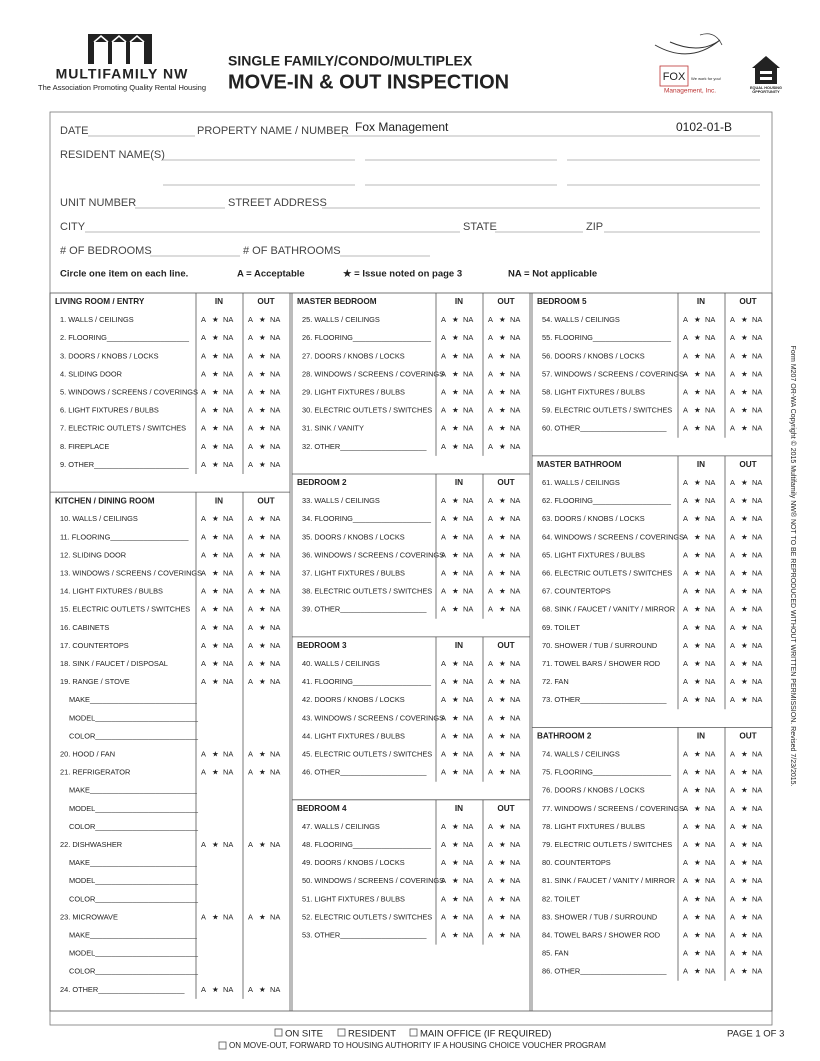 The height and width of the screenshot is (1061, 820). What do you see at coordinates (91, 844) in the screenshot?
I see `item-label: 22. DISHWASHER` at bounding box center [91, 844].